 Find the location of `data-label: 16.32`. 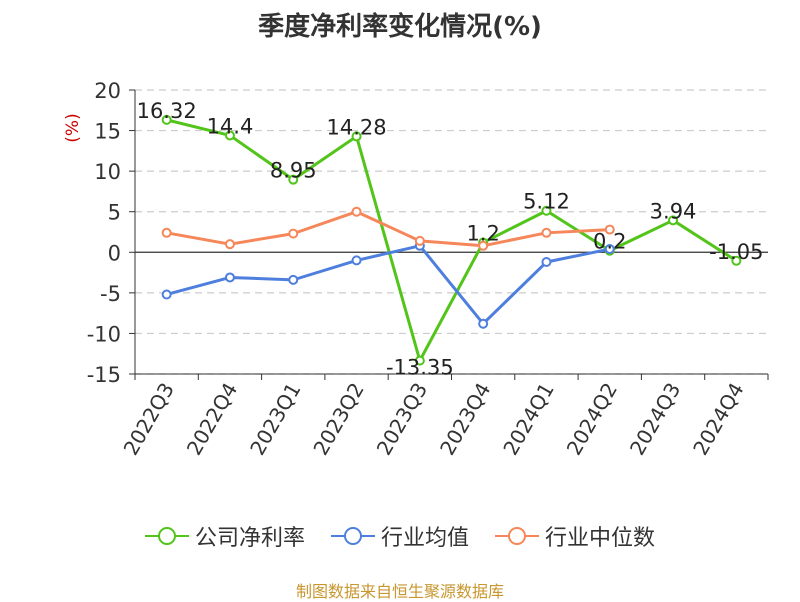

data-label: 16.32 is located at coordinates (167, 111).